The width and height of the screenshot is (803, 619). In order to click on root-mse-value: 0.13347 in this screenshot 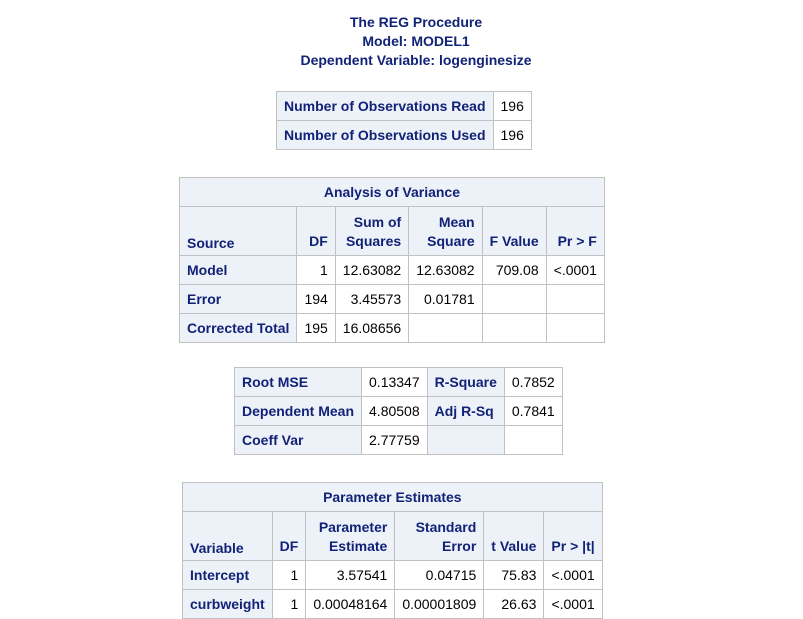, I will do `click(394, 382)`.